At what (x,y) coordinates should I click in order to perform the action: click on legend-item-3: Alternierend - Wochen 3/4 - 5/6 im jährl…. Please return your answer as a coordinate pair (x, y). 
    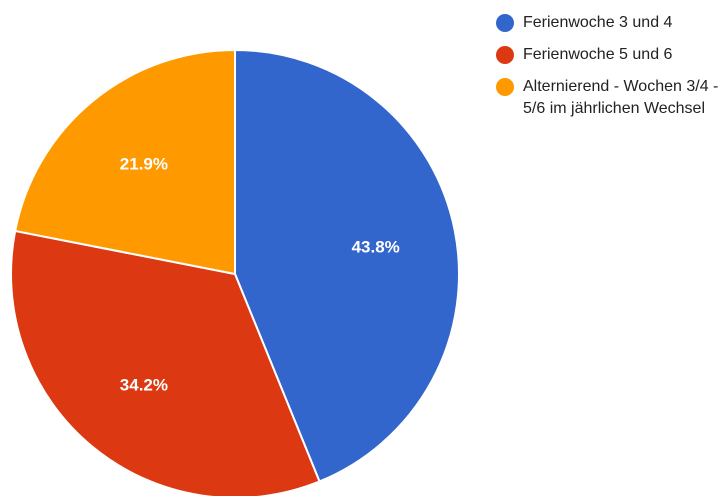
    Looking at the image, I should click on (608, 98).